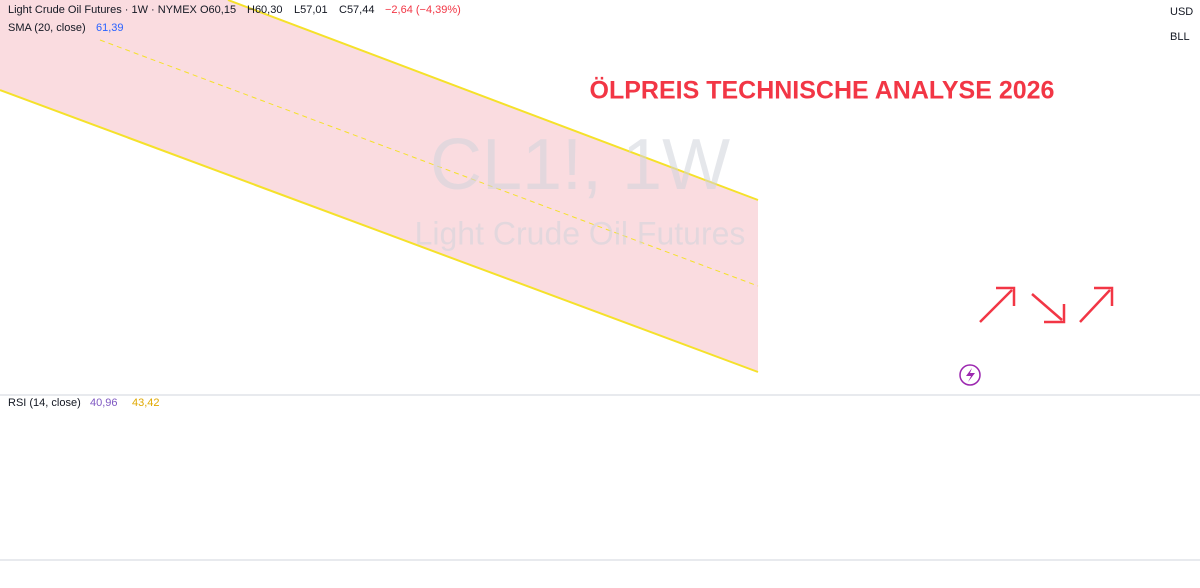 This screenshot has height=588, width=1200. I want to click on watermark: Light Crude Oil Futures, so click(580, 233).